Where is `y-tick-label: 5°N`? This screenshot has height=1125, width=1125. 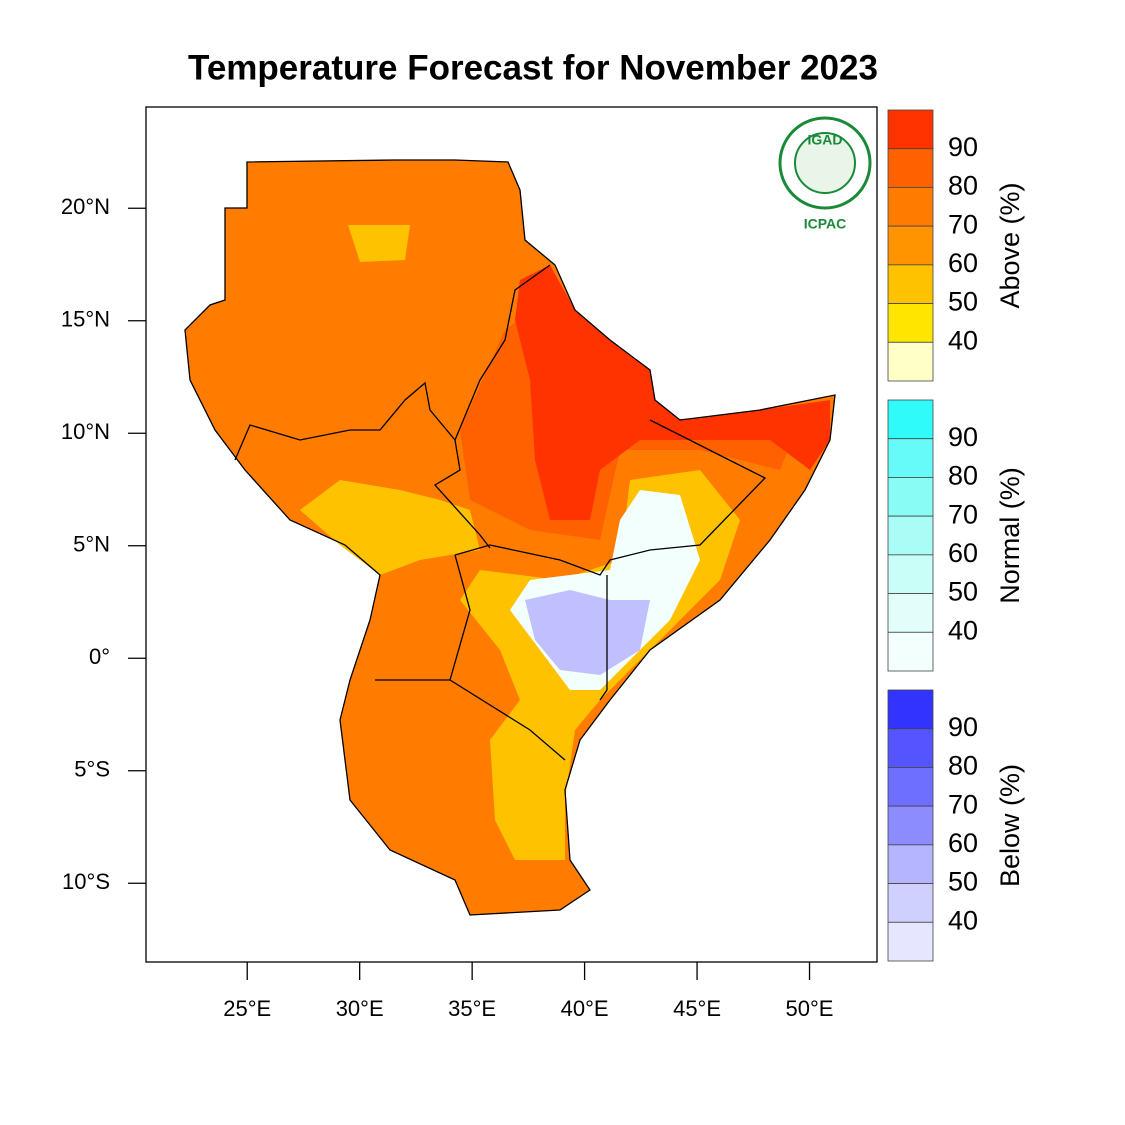 y-tick-label: 5°N is located at coordinates (91, 544).